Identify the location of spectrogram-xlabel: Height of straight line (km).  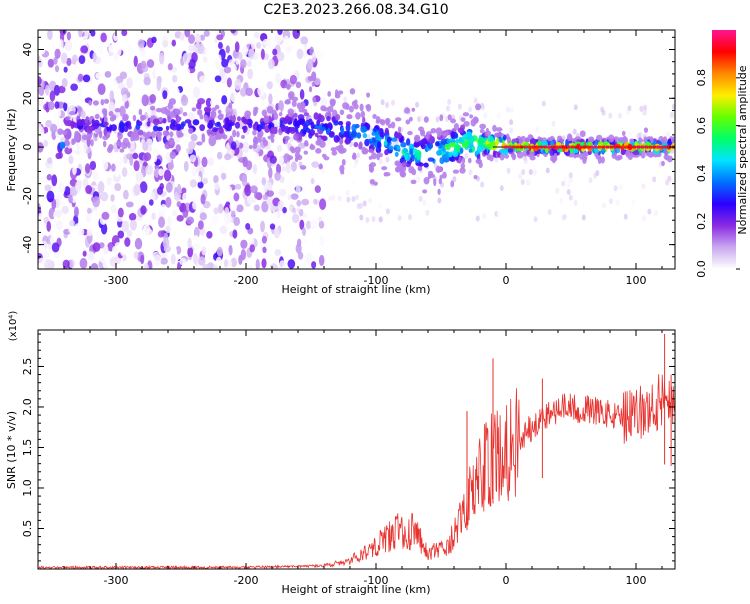
(355, 289).